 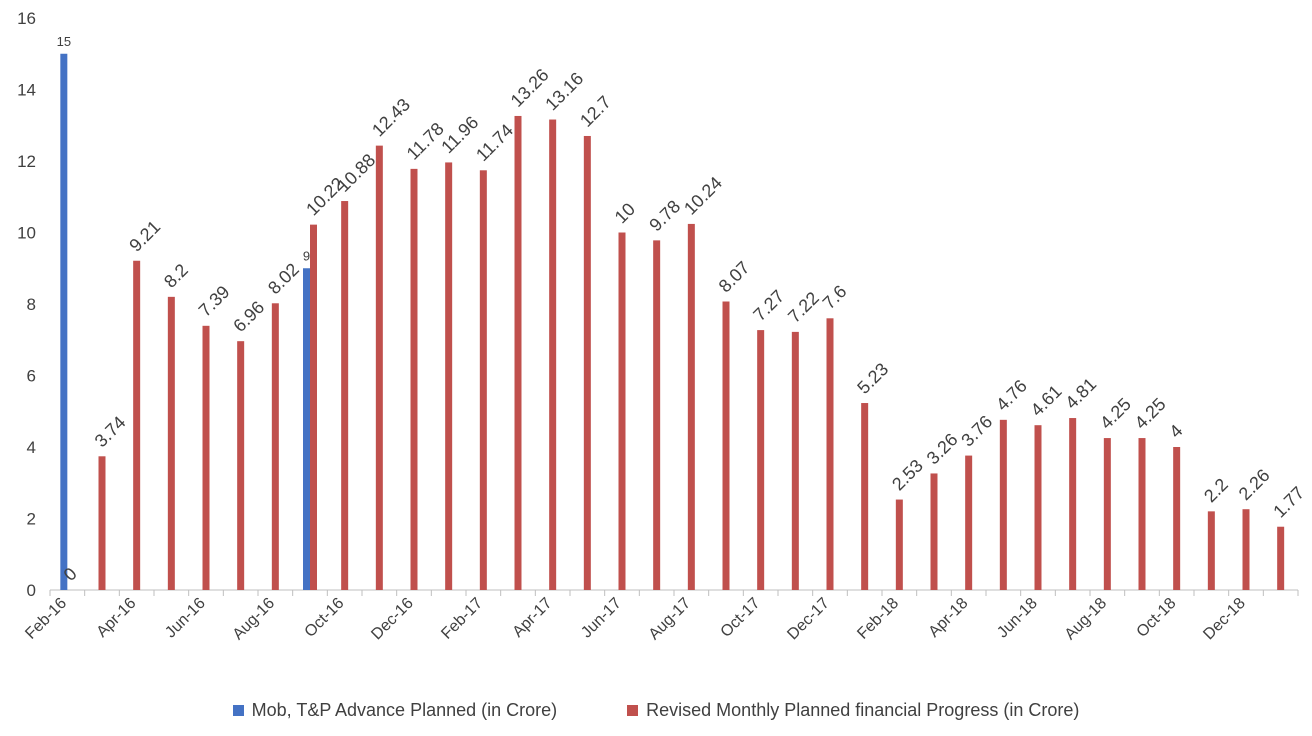 What do you see at coordinates (1224, 619) in the screenshot?
I see `x-tick-label: Dec-18` at bounding box center [1224, 619].